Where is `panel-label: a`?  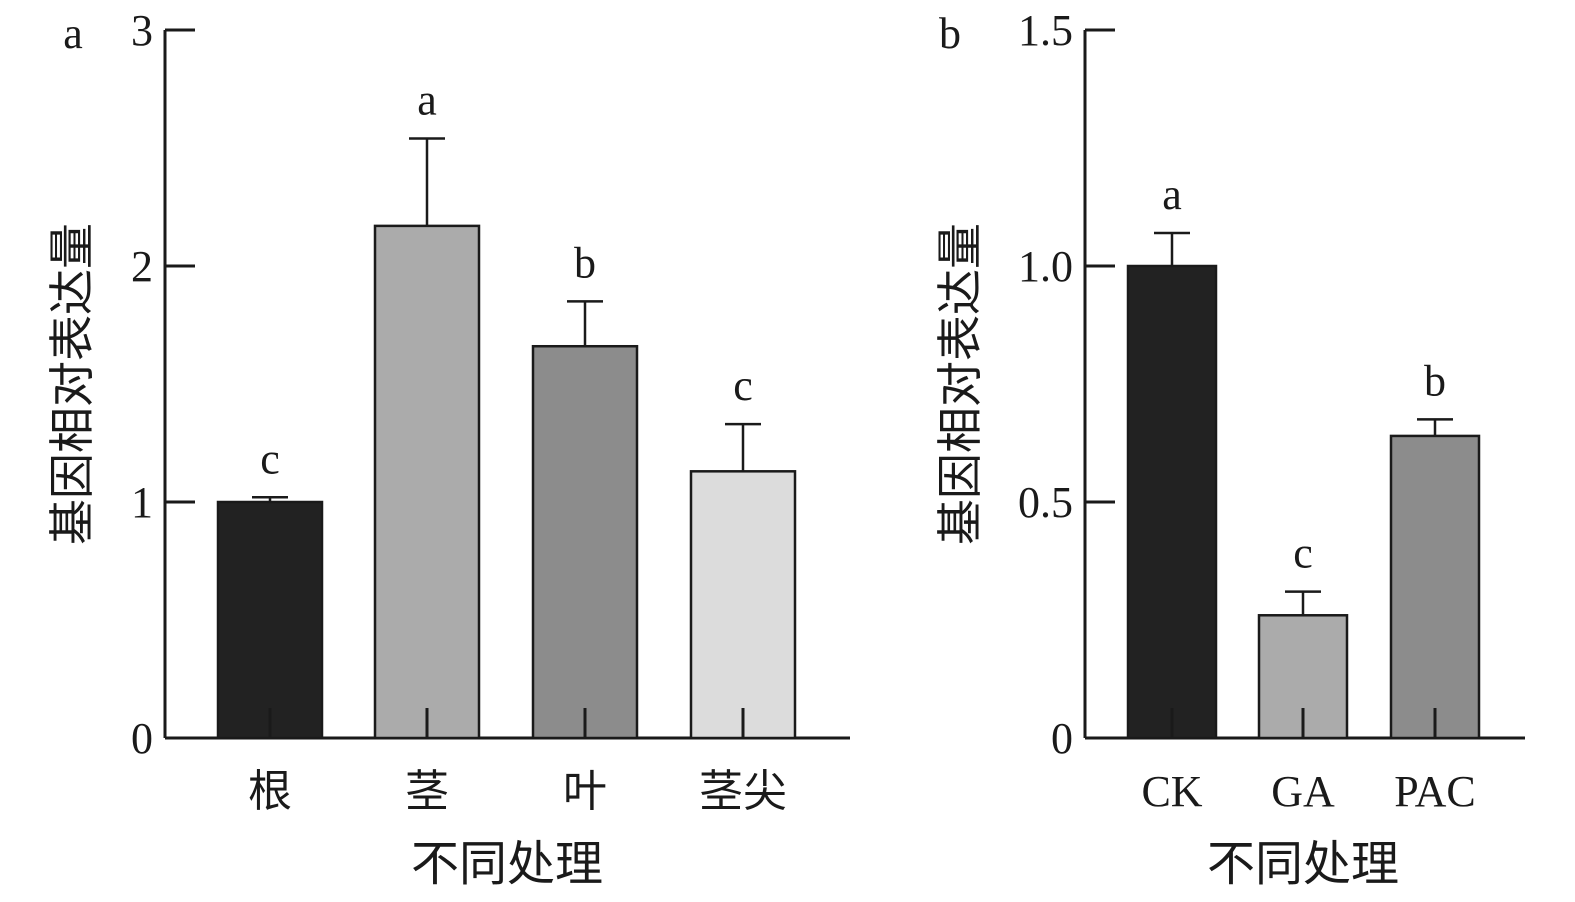 panel-label: a is located at coordinates (73, 33).